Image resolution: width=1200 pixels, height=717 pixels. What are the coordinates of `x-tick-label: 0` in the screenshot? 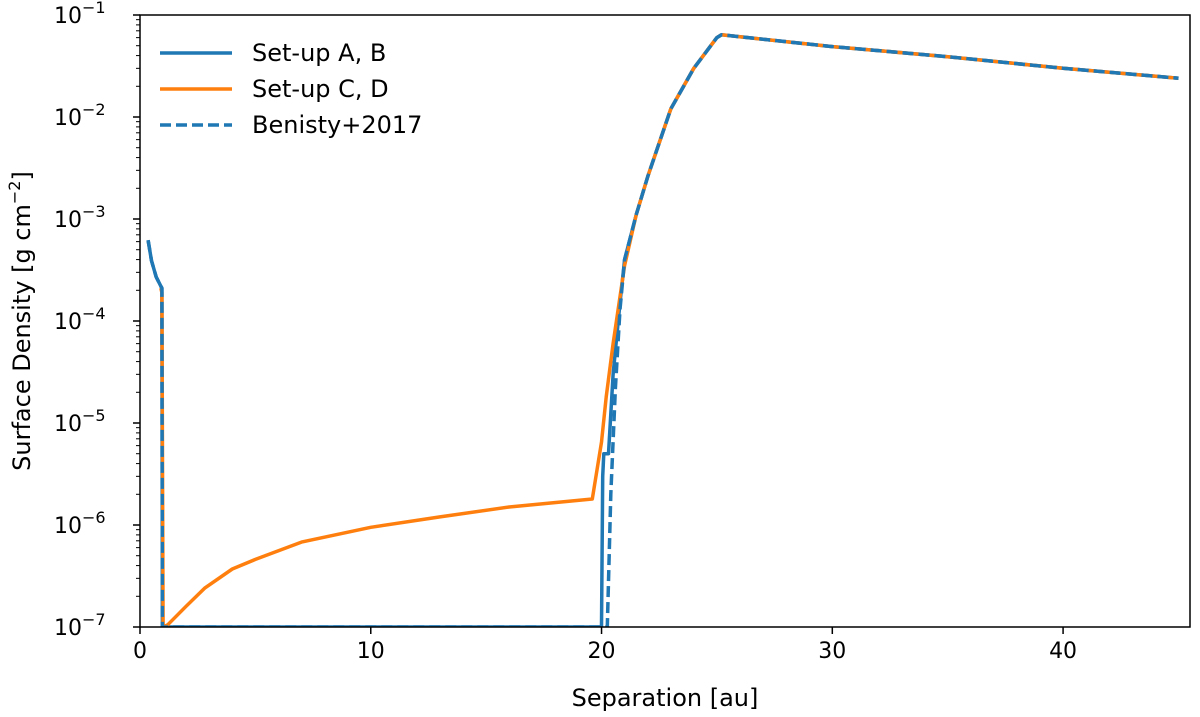 It's located at (140, 651).